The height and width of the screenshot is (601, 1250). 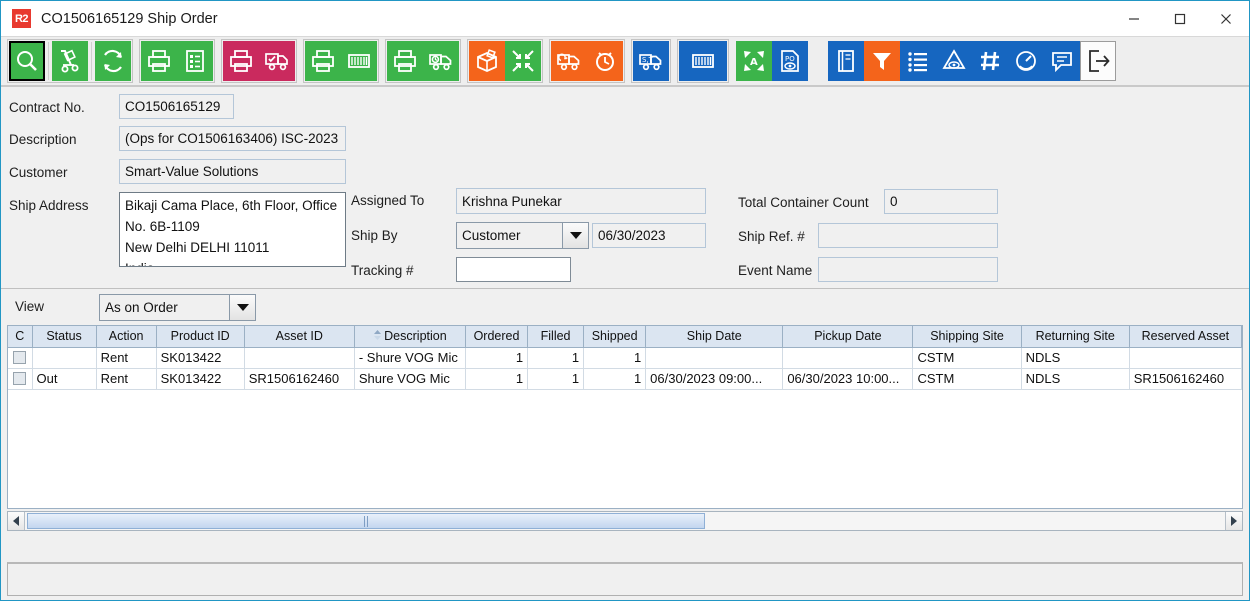 What do you see at coordinates (20, 337) in the screenshot?
I see `col-c: C` at bounding box center [20, 337].